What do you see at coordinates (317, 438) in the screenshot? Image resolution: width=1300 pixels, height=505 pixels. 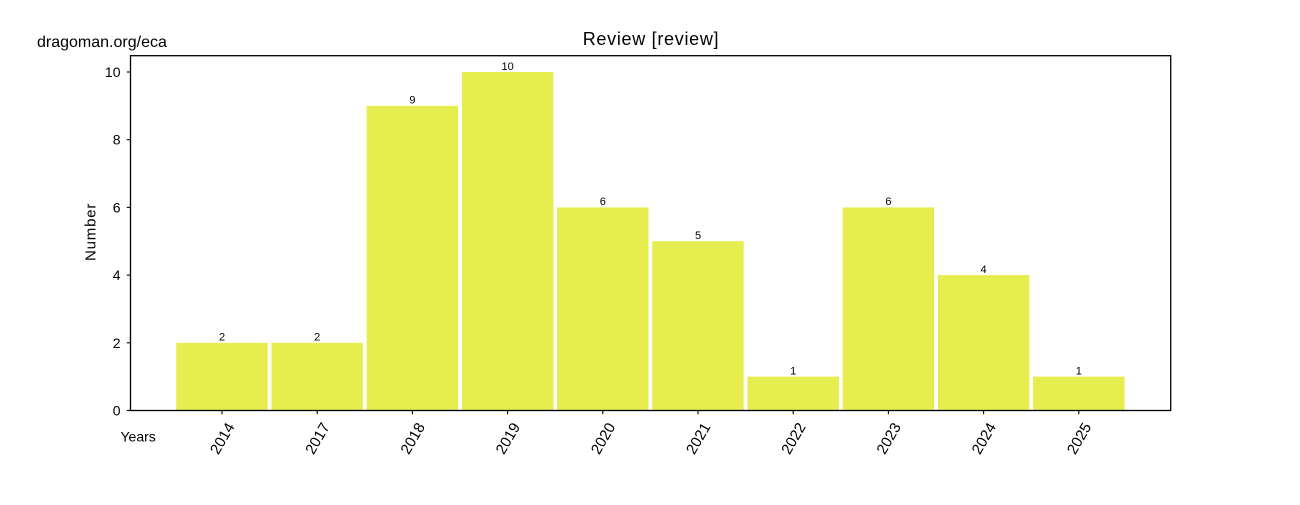 I see `svg-text: 2017` at bounding box center [317, 438].